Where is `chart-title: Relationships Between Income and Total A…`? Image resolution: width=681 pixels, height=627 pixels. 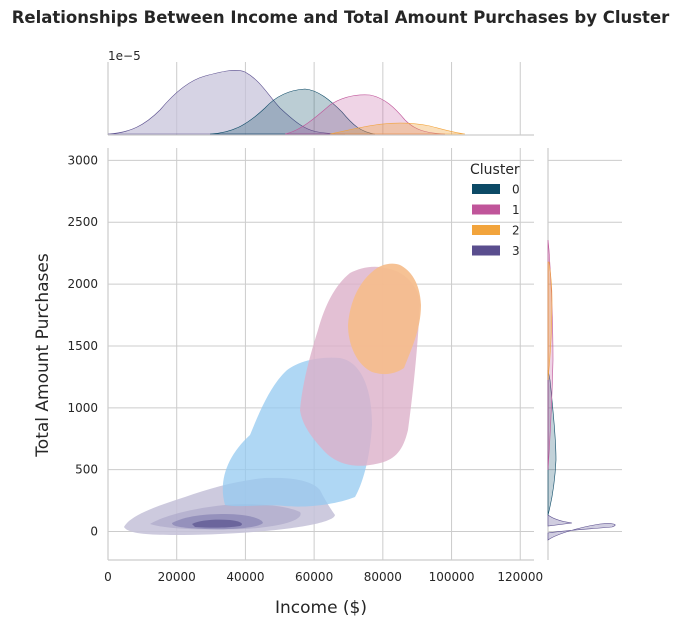
chart-title: Relationships Between Income and Total A… is located at coordinates (340, 17).